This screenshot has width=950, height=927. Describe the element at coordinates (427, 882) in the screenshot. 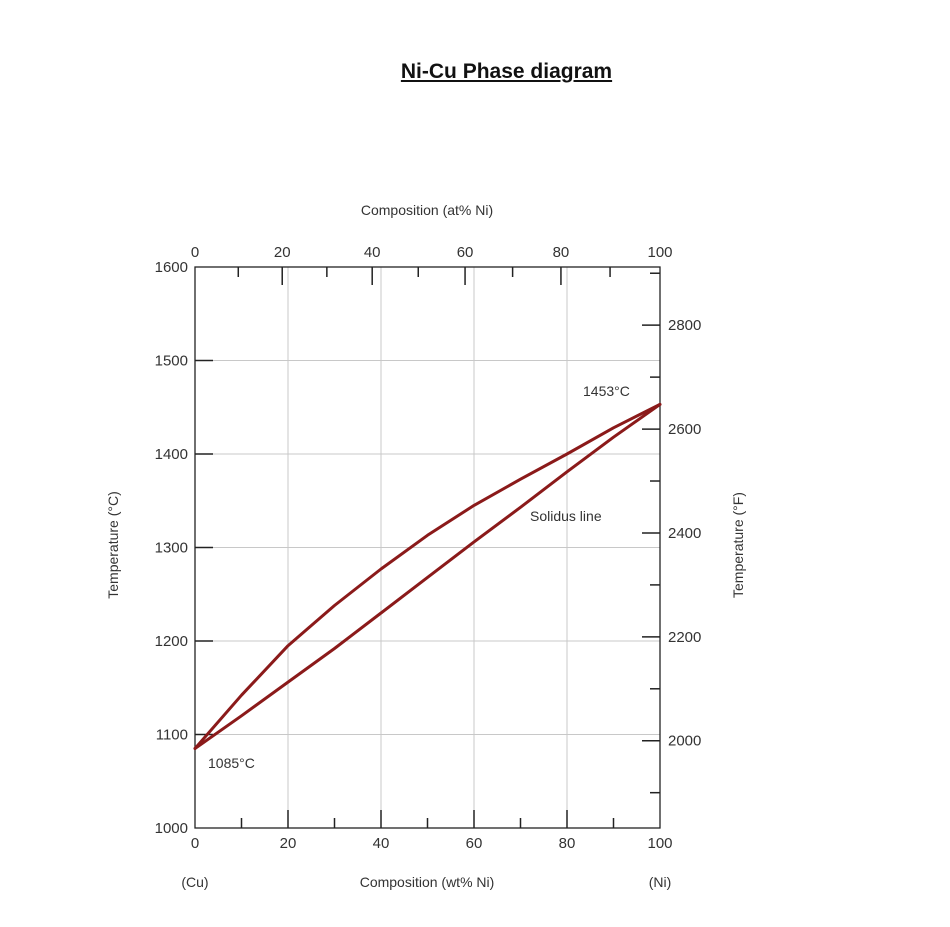

I see `x-axis-bottom-label: Composition (wt% Ni)` at that location.